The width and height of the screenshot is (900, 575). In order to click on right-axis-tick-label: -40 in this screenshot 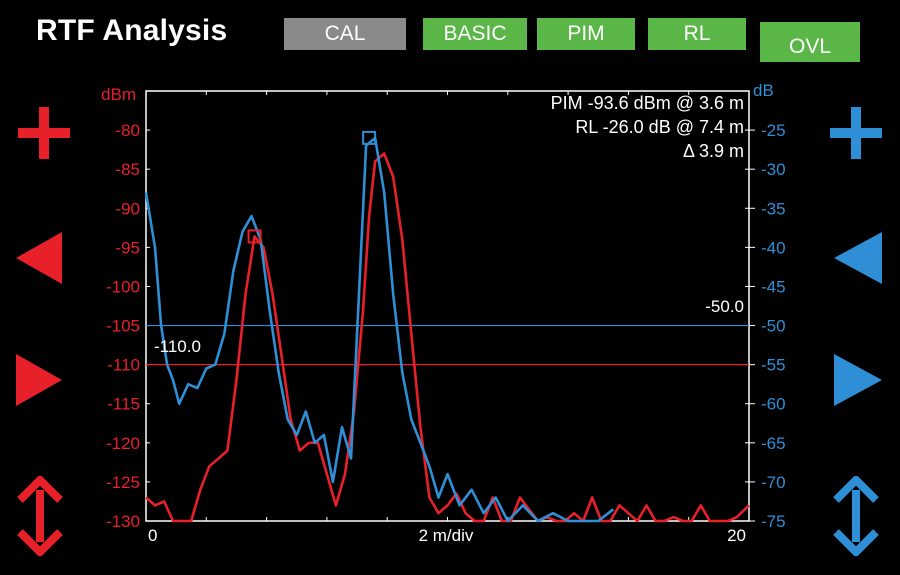, I will do `click(773, 247)`.